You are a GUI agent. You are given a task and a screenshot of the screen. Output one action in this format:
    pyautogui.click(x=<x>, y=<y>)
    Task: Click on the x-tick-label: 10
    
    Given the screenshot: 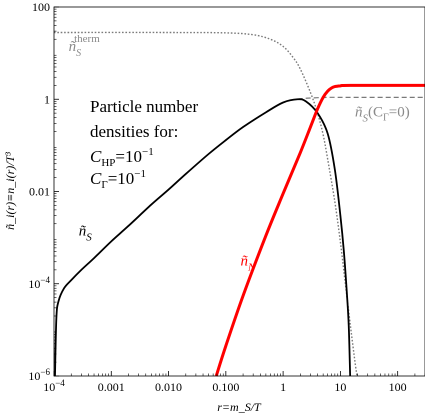 What is the action you would take?
    pyautogui.click(x=340, y=387)
    